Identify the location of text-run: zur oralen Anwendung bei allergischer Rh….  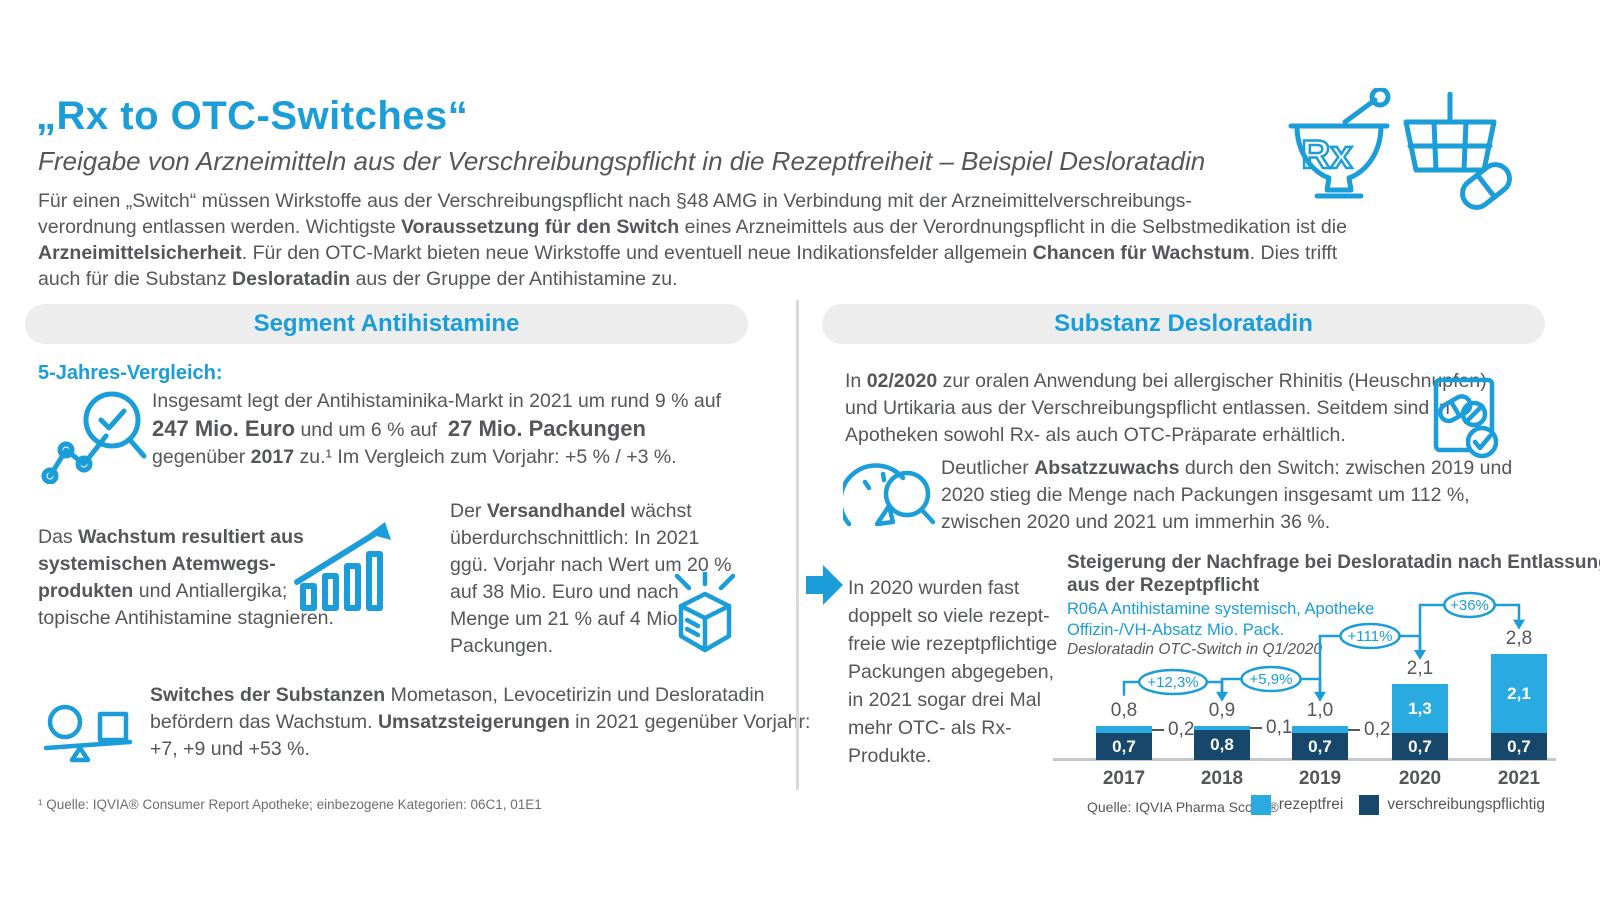
(1166, 408).